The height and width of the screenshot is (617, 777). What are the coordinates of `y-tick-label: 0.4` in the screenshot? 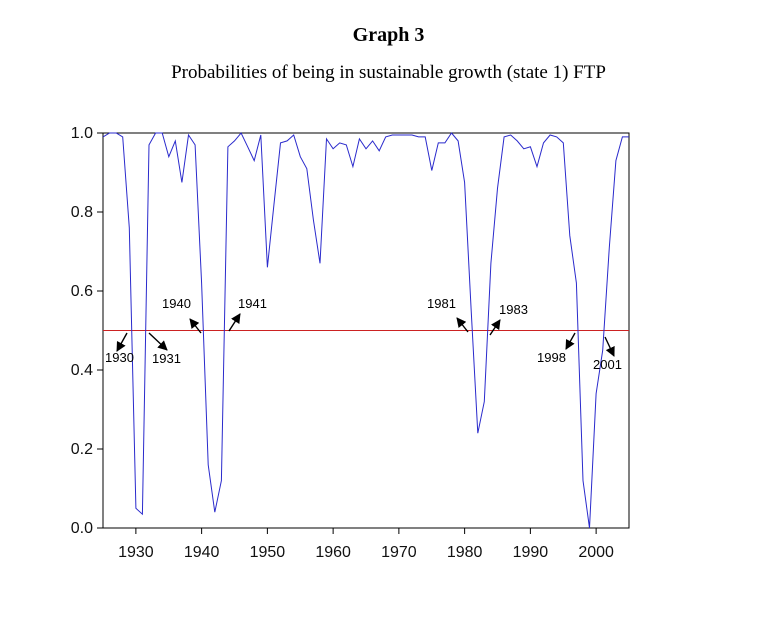 It's located at (82, 370).